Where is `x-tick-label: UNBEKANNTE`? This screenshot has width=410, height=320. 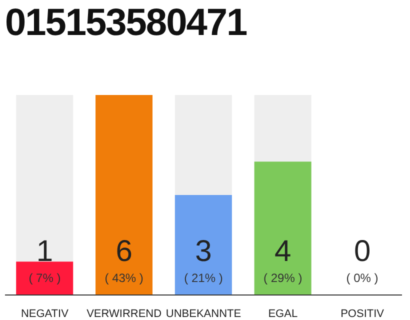
x-tick-label: UNBEKANNTE is located at coordinates (204, 314).